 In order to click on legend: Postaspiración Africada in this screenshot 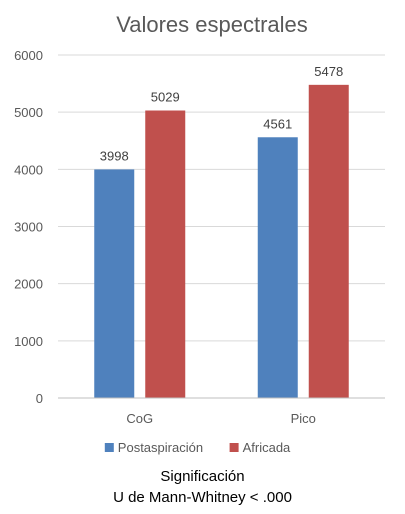, I will do `click(197, 447)`.